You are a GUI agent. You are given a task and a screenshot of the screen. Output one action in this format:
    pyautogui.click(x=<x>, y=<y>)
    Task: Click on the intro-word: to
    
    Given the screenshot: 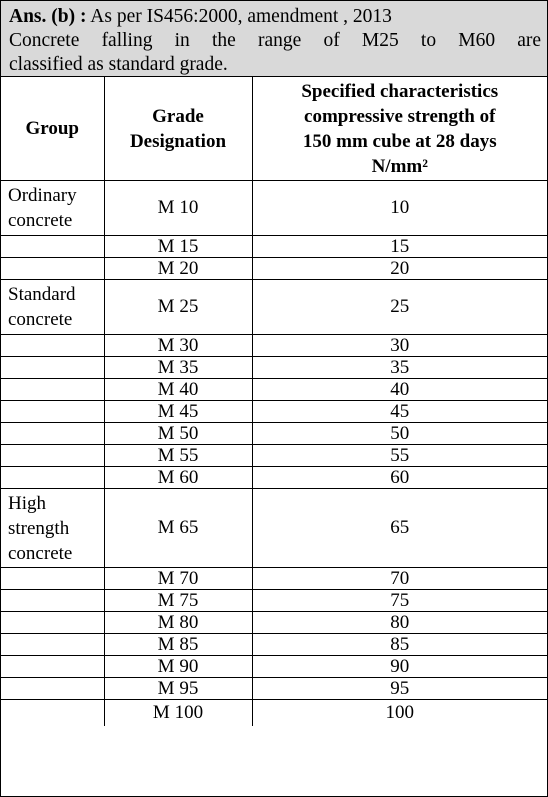 What is the action you would take?
    pyautogui.click(x=428, y=40)
    